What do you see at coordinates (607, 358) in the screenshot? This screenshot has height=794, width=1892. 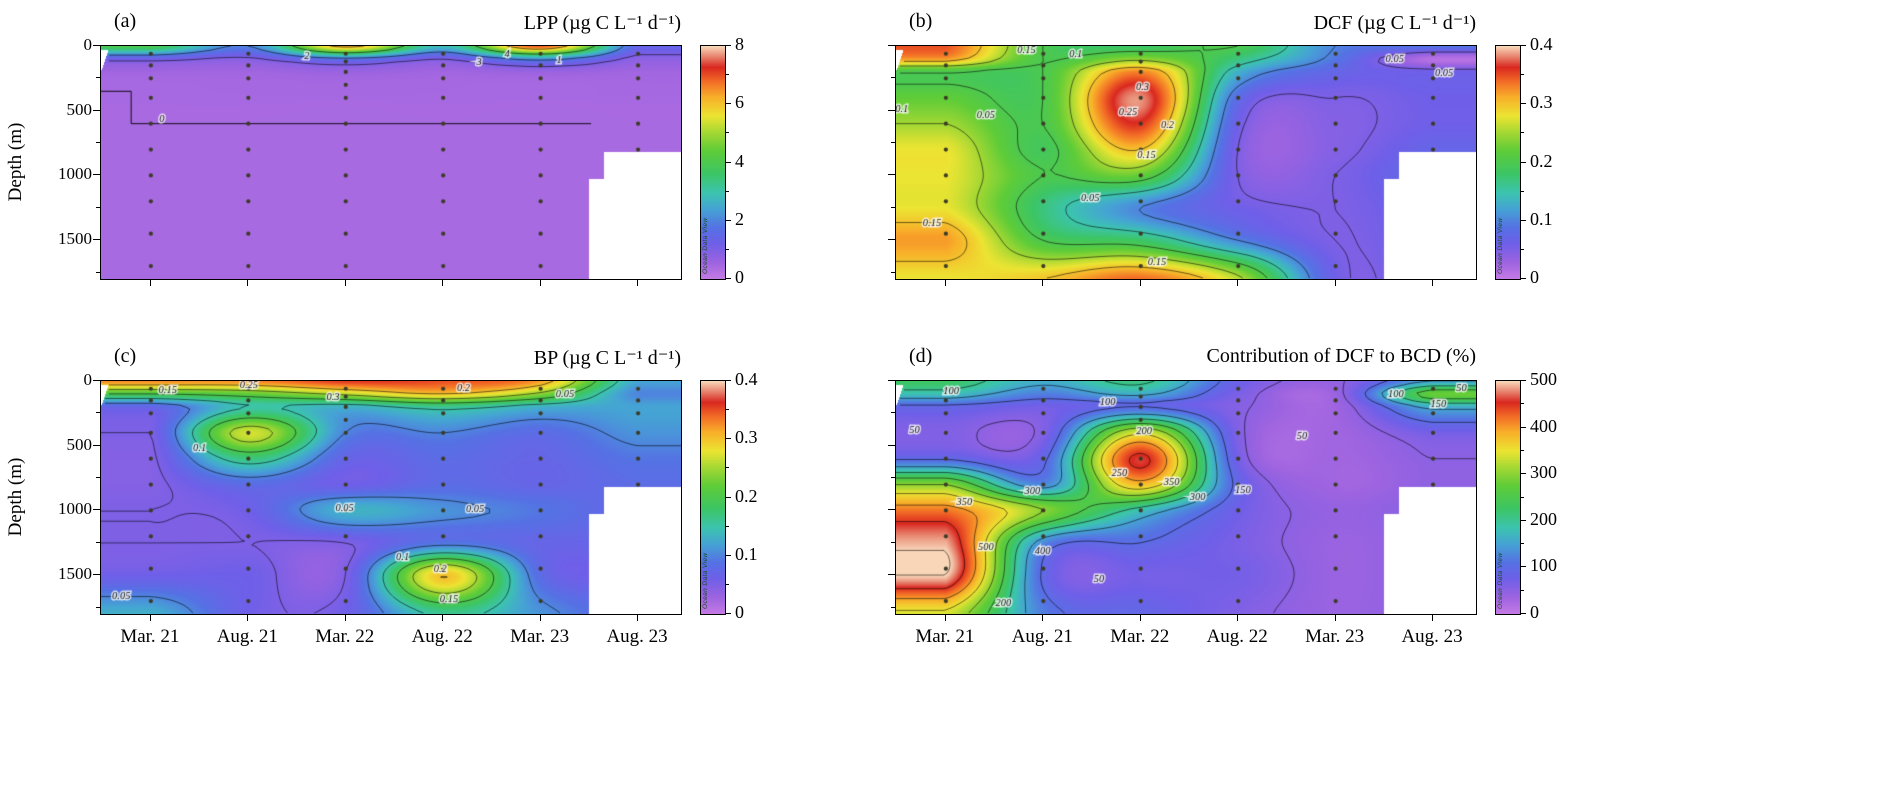 I see `panel-title: BP (µg C L⁻¹ d⁻¹)` at bounding box center [607, 358].